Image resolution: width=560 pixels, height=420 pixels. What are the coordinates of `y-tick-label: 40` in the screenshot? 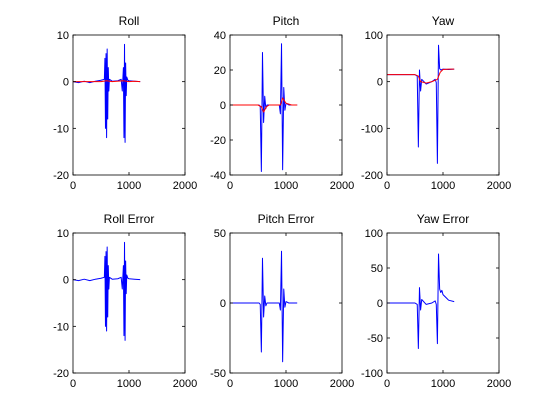 It's located at (220, 36).